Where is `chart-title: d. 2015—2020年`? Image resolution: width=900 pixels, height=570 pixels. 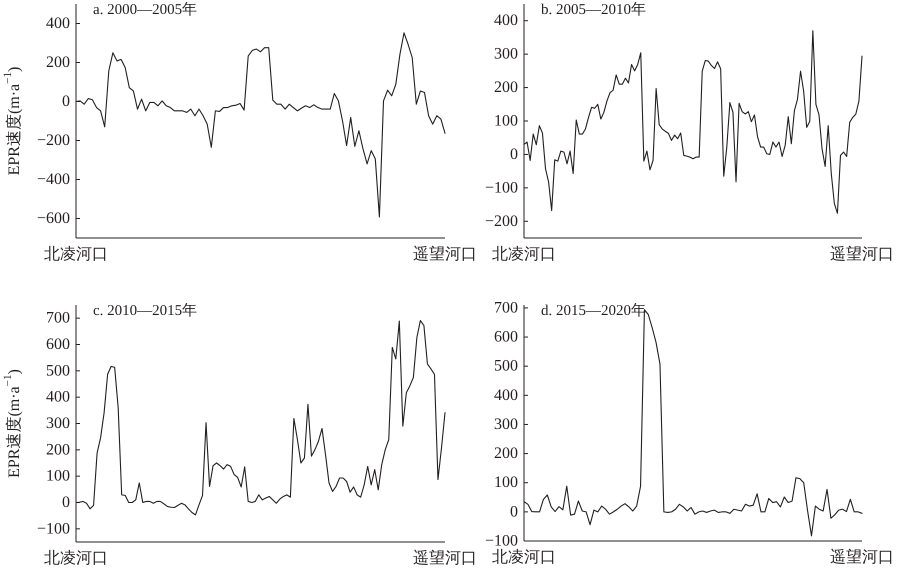
chart-title: d. 2015—2020年 is located at coordinates (593, 310).